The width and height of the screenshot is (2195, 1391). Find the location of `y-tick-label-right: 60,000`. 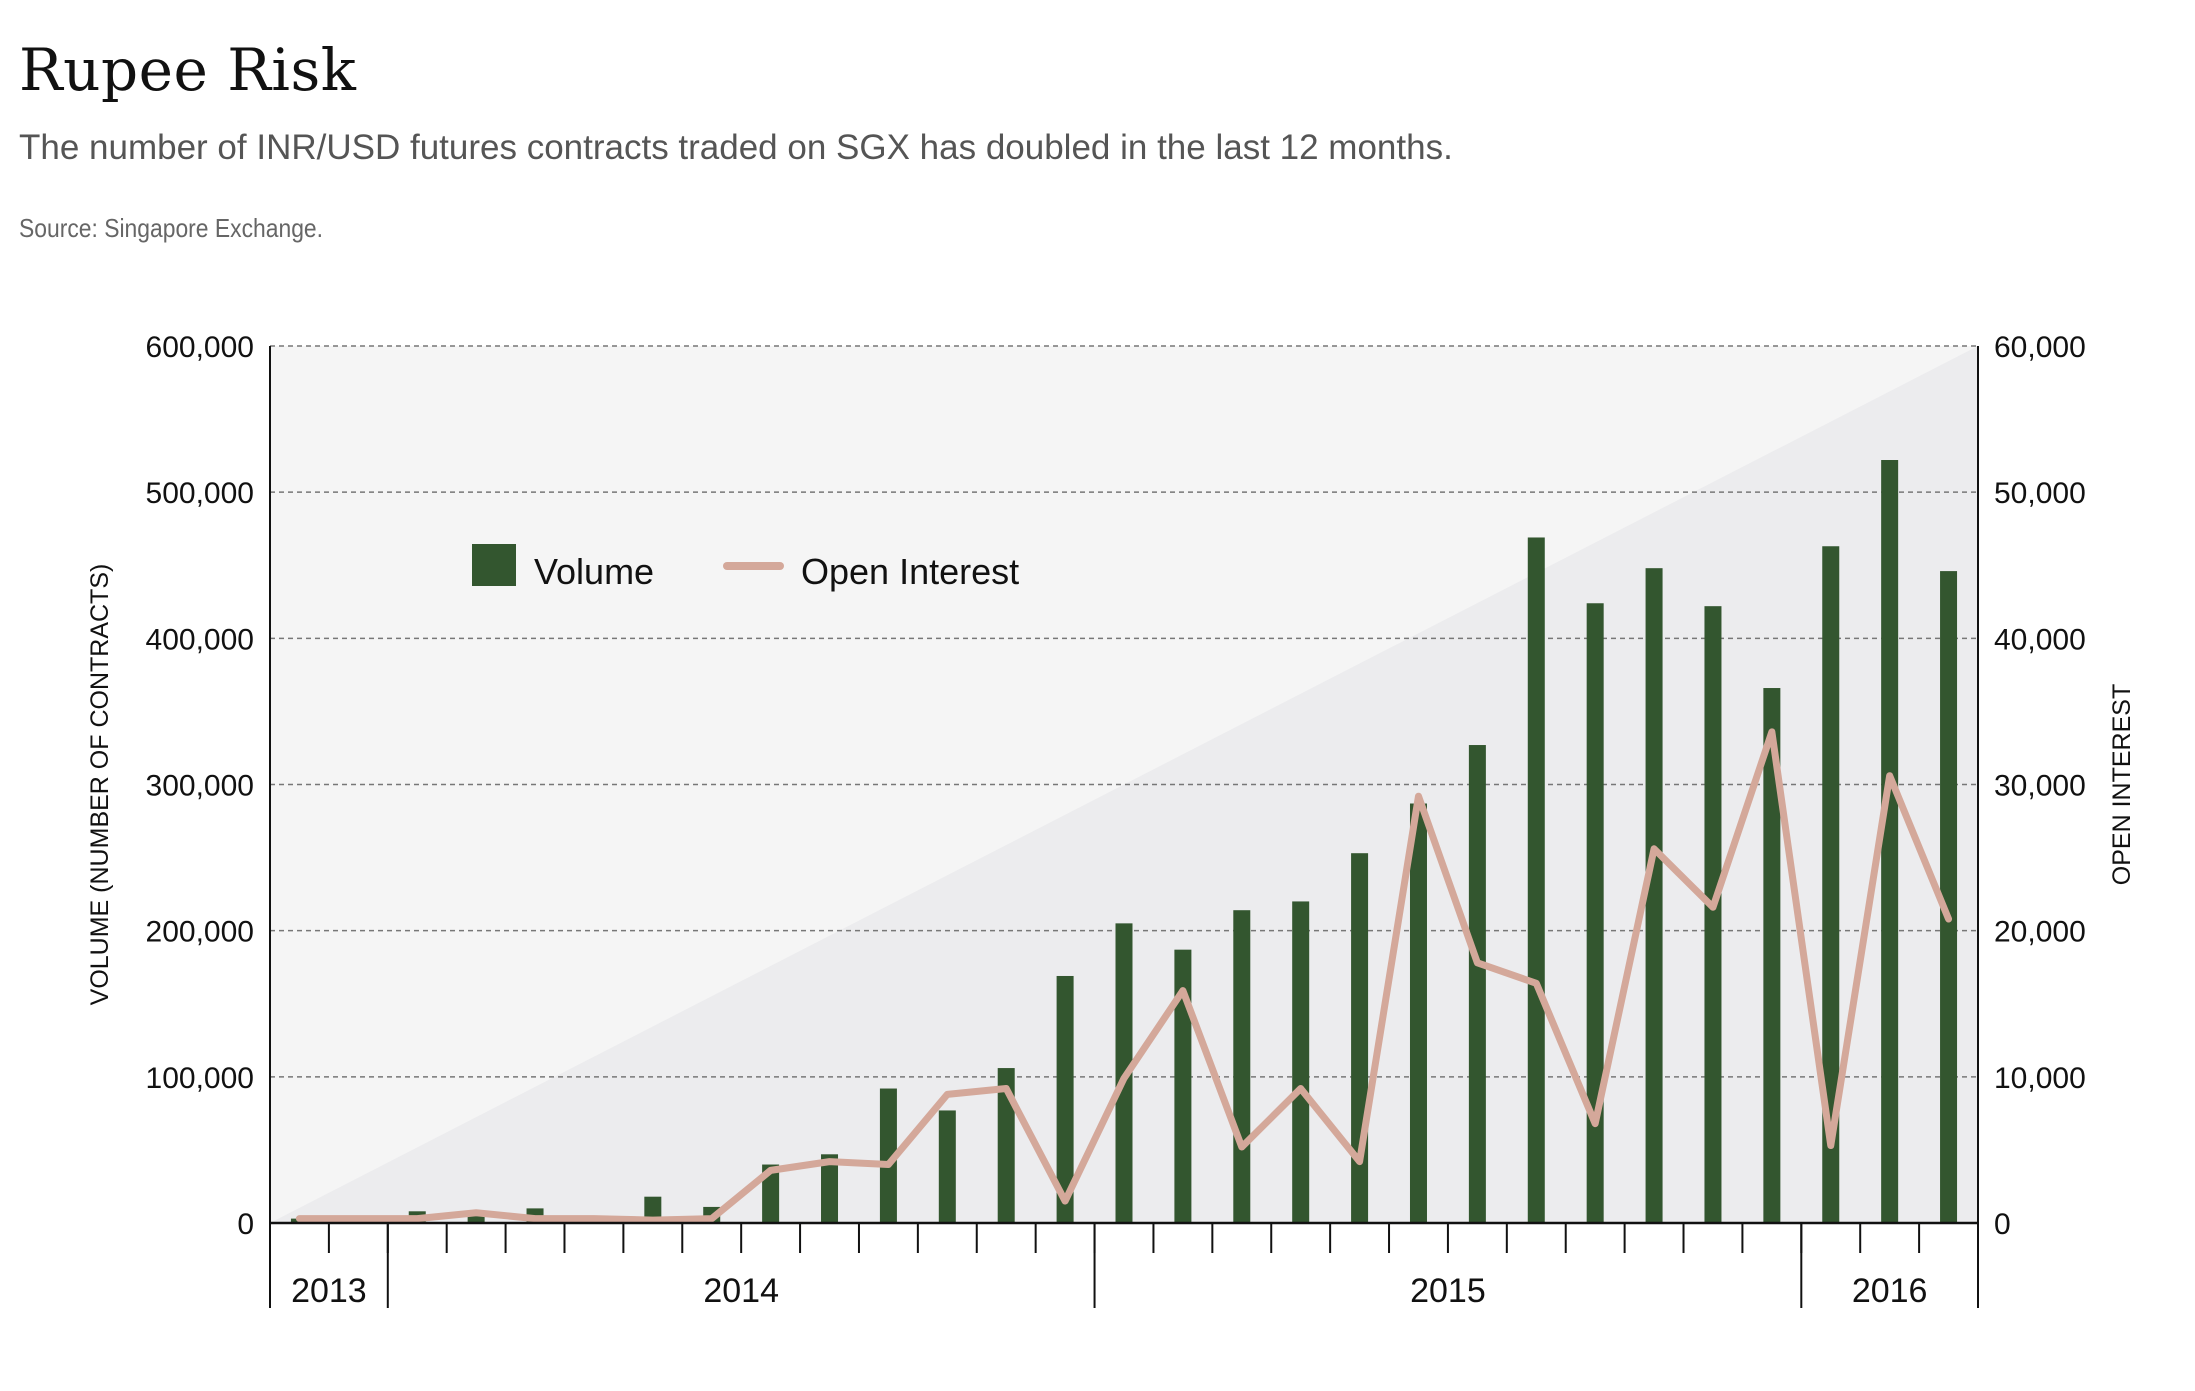

y-tick-label-right: 60,000 is located at coordinates (2040, 347).